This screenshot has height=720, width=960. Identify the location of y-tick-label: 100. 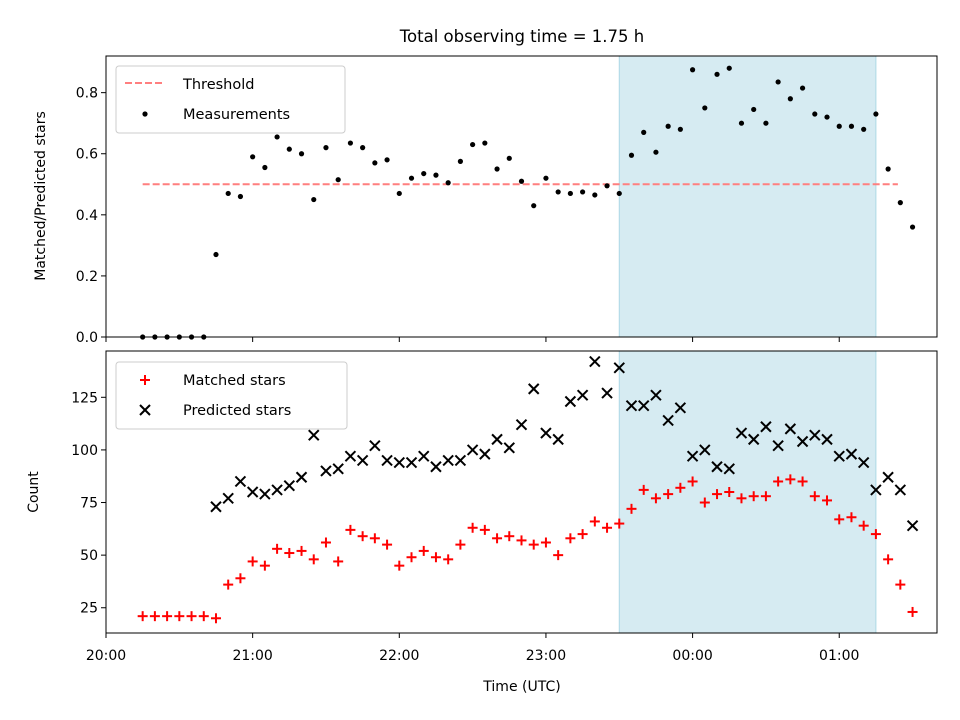
(84, 451).